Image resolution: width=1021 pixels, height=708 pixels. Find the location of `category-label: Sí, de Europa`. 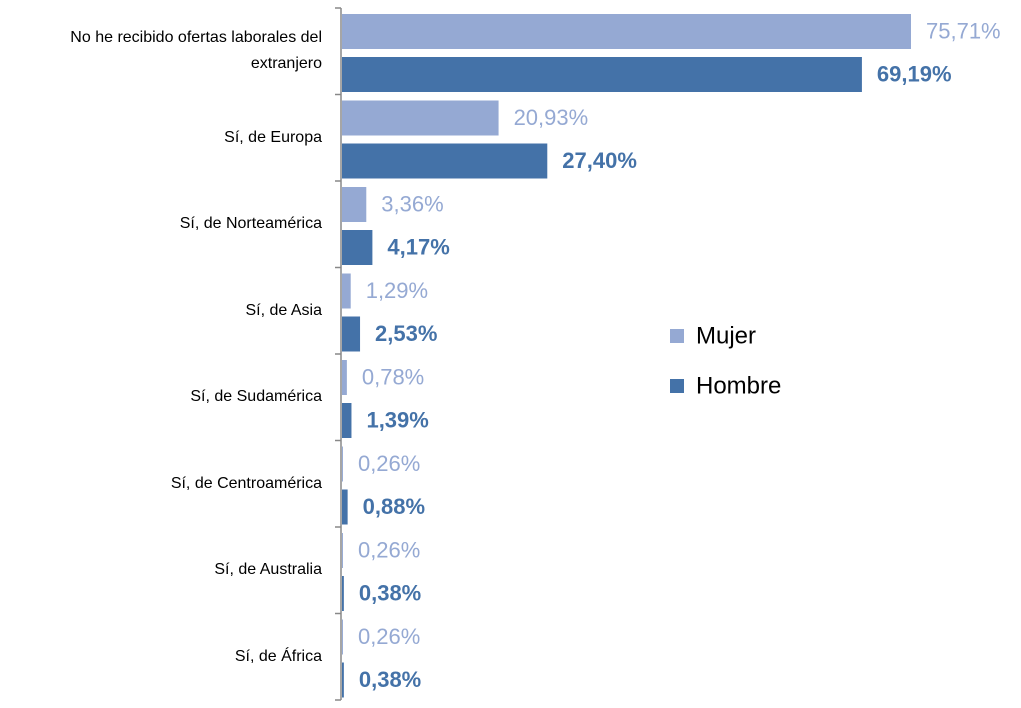

category-label: Sí, de Europa is located at coordinates (273, 137).